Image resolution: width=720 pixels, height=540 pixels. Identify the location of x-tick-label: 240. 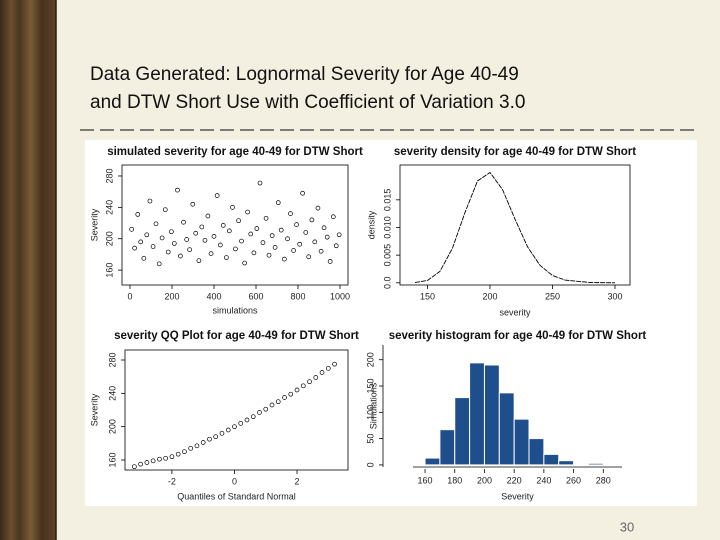
(543, 480).